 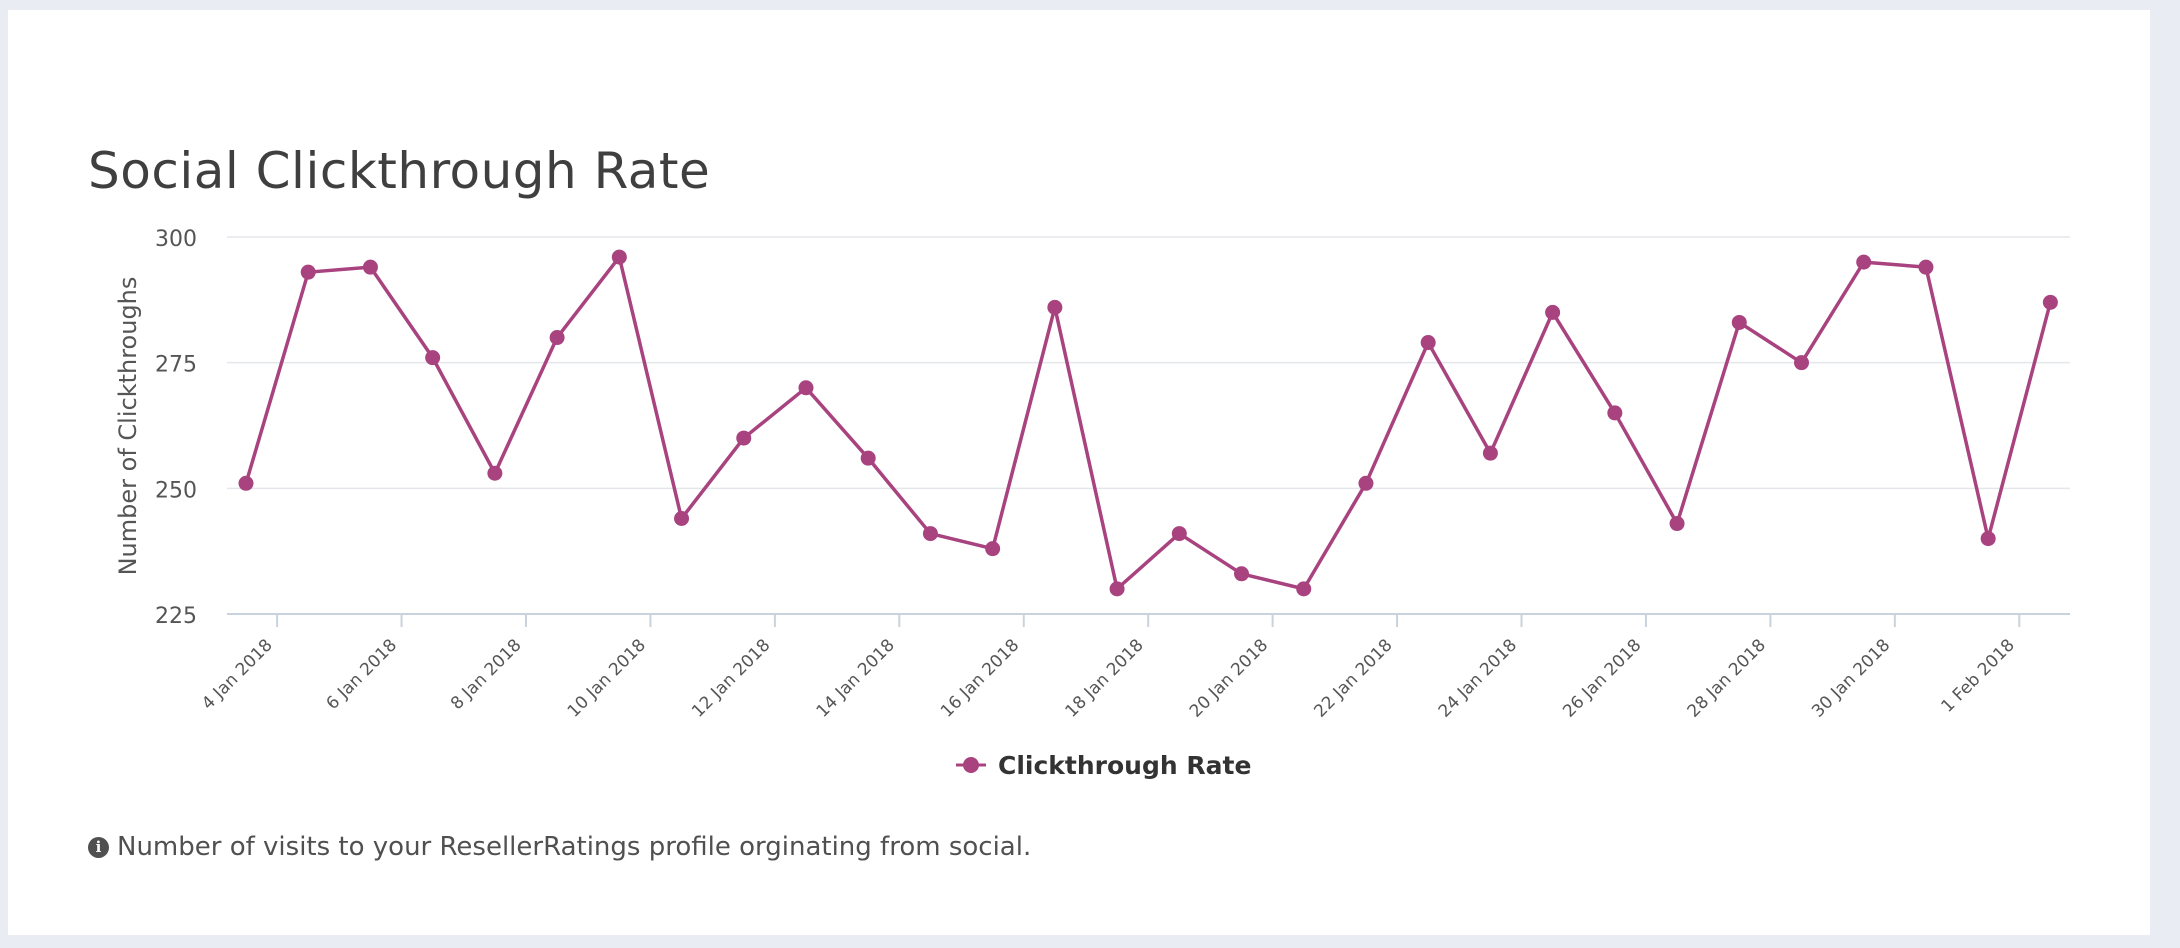 What do you see at coordinates (98, 847) in the screenshot?
I see `info-circle-icon: i` at bounding box center [98, 847].